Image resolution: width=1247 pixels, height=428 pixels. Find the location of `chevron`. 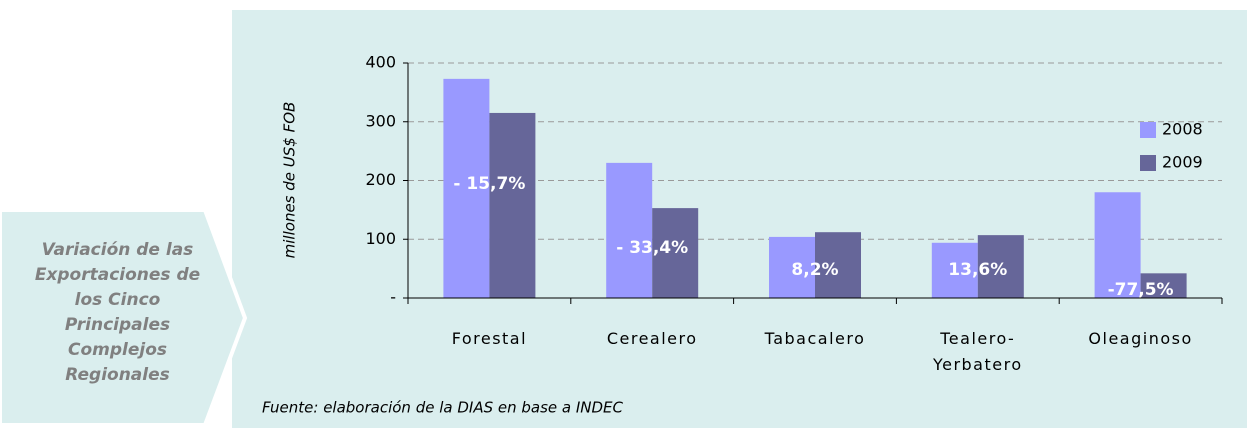

chevron is located at coordinates (124, 317).